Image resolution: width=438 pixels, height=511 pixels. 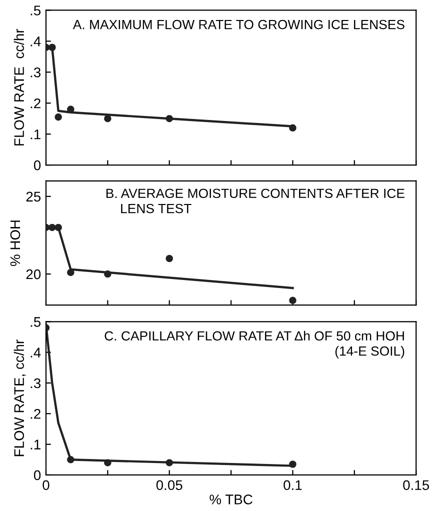 I want to click on text: A. MAXIMUM FLOW RATE TO GROWING ICE LENSES, so click(x=238, y=25).